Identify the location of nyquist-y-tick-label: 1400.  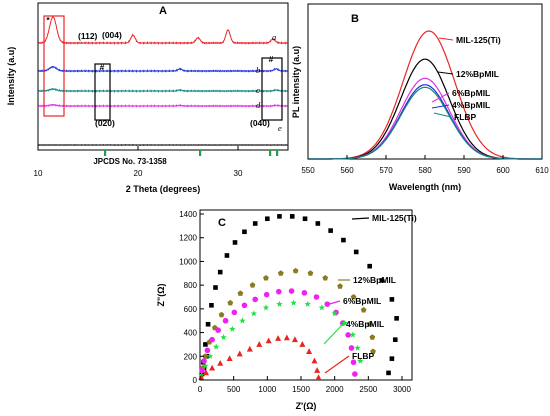
(188, 214).